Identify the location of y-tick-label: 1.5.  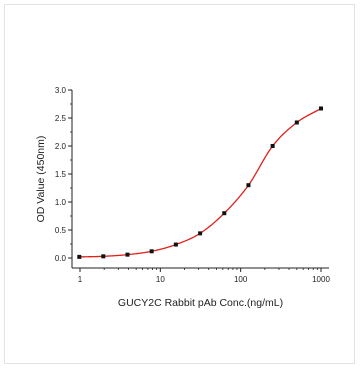
(61, 174).